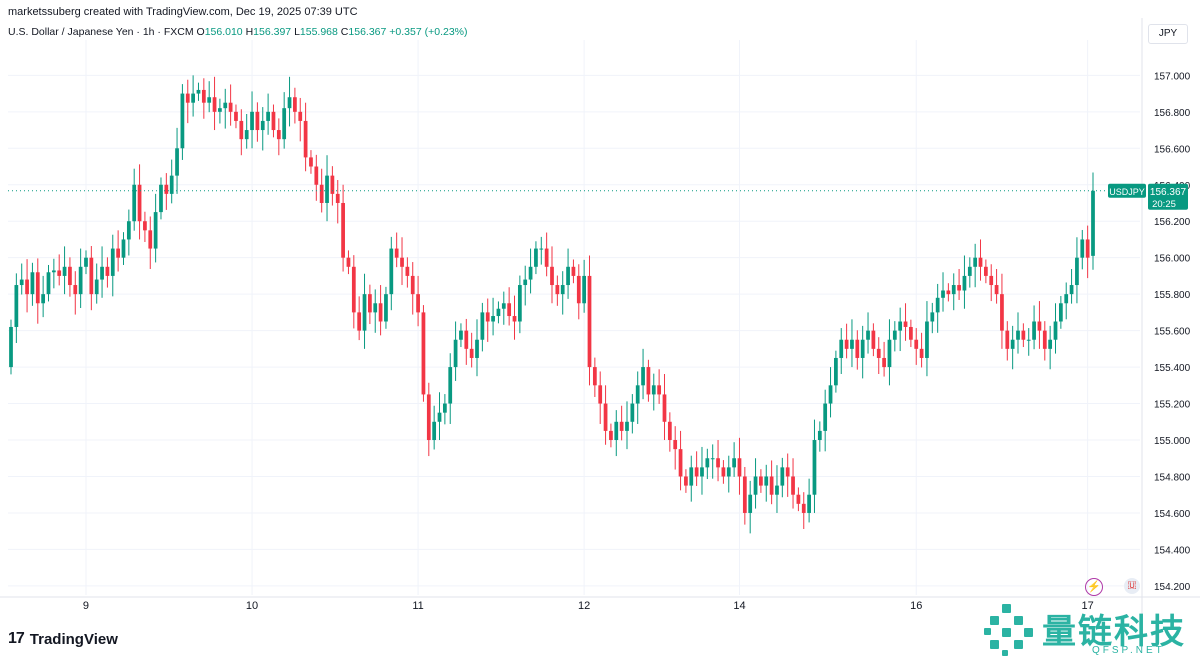  What do you see at coordinates (1172, 514) in the screenshot?
I see `y-tick-label: 154.600` at bounding box center [1172, 514].